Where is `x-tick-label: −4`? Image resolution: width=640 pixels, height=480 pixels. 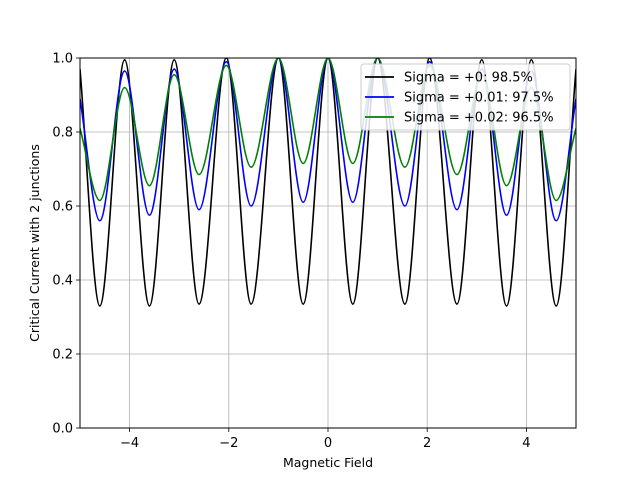 x-tick-label: −4 is located at coordinates (129, 443).